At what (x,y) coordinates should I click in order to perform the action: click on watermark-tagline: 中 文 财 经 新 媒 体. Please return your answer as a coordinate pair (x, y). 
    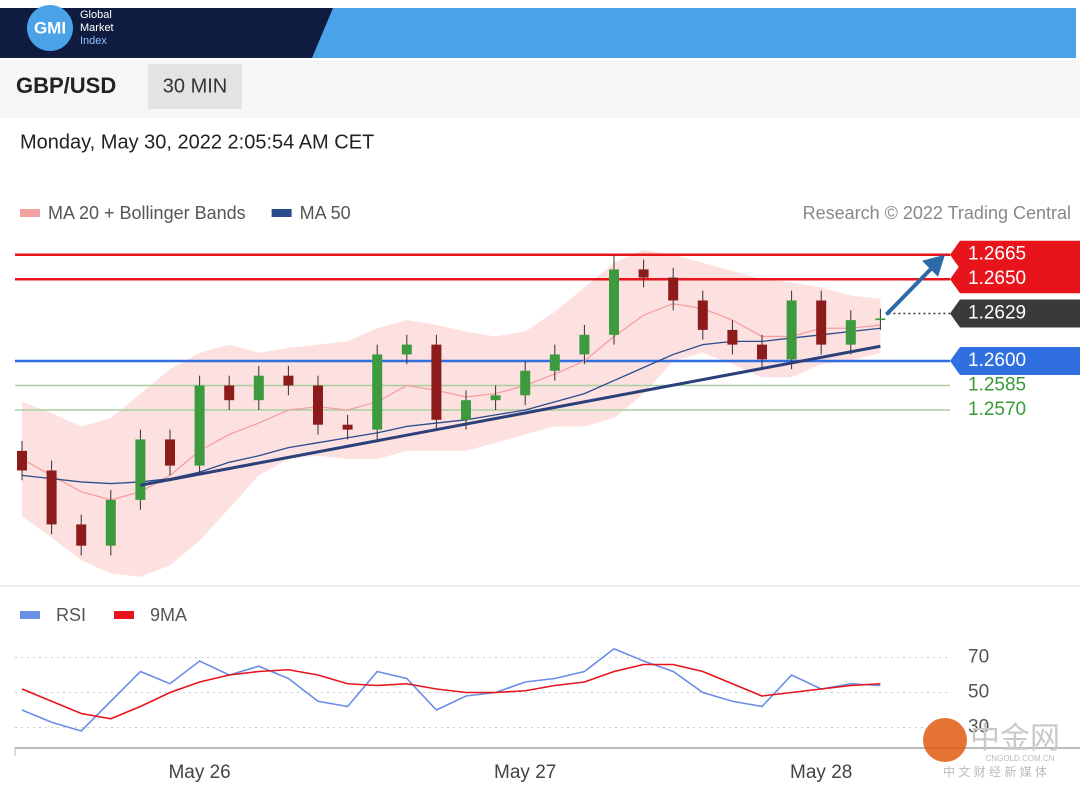
    Looking at the image, I should click on (995, 771).